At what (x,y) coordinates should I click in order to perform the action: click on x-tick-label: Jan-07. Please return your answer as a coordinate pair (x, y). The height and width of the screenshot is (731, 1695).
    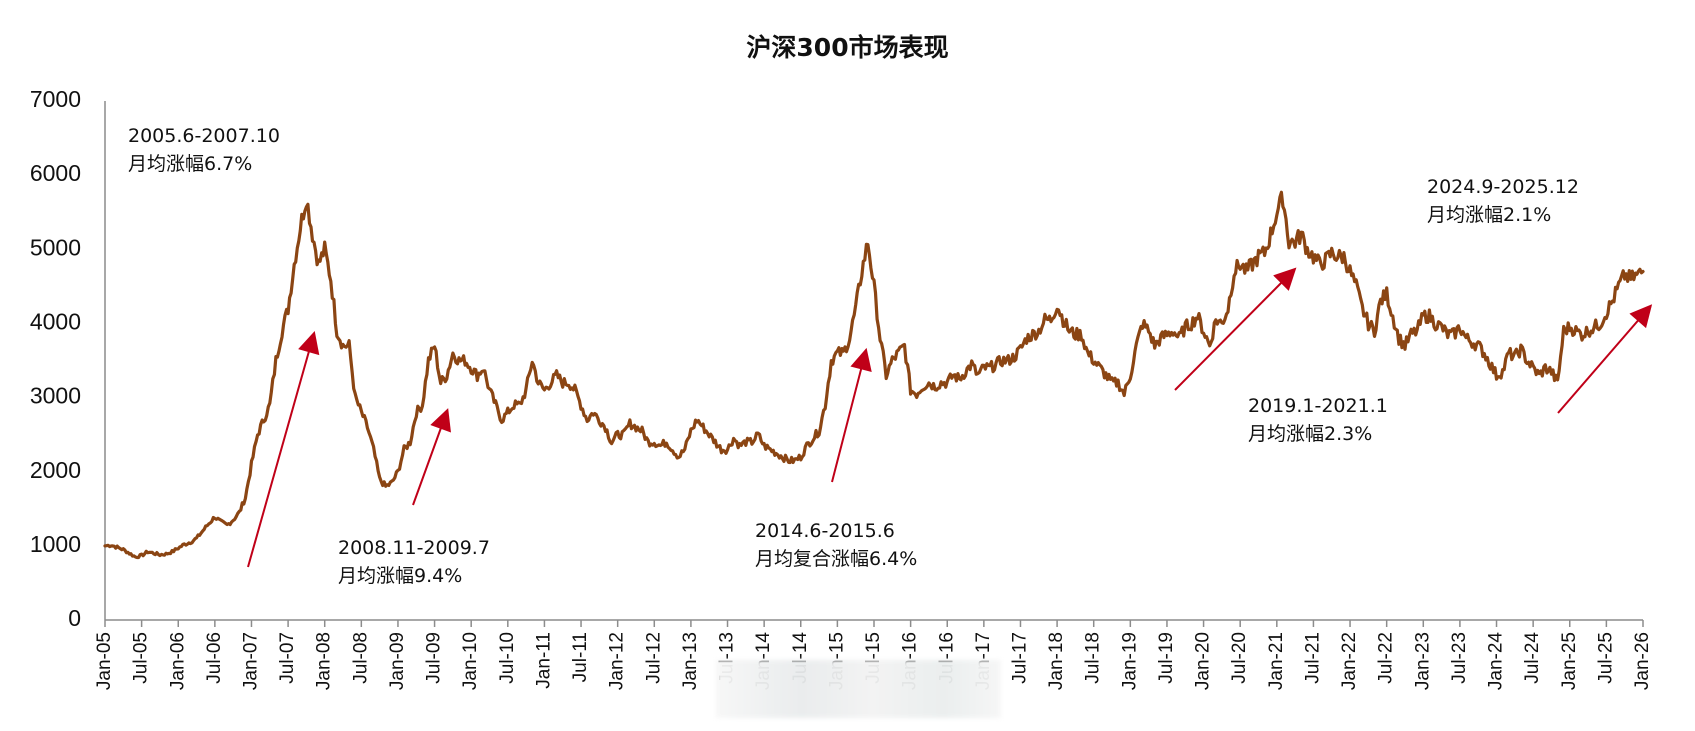
    Looking at the image, I should click on (250, 661).